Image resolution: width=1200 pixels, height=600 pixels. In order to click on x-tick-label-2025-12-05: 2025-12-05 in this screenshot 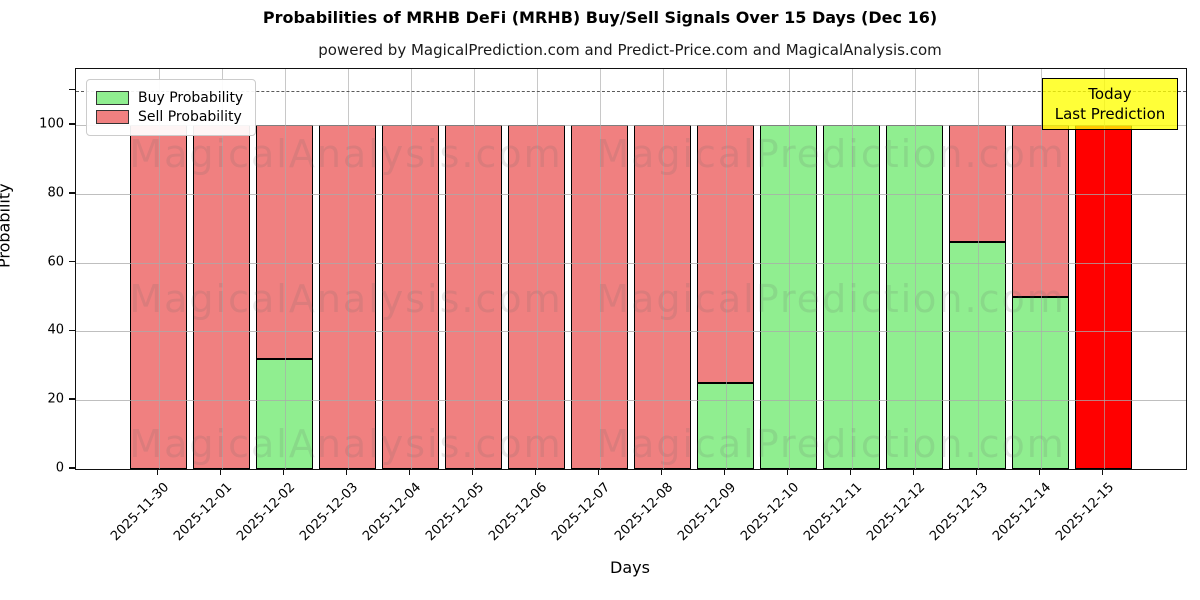, I will do `click(455, 512)`.